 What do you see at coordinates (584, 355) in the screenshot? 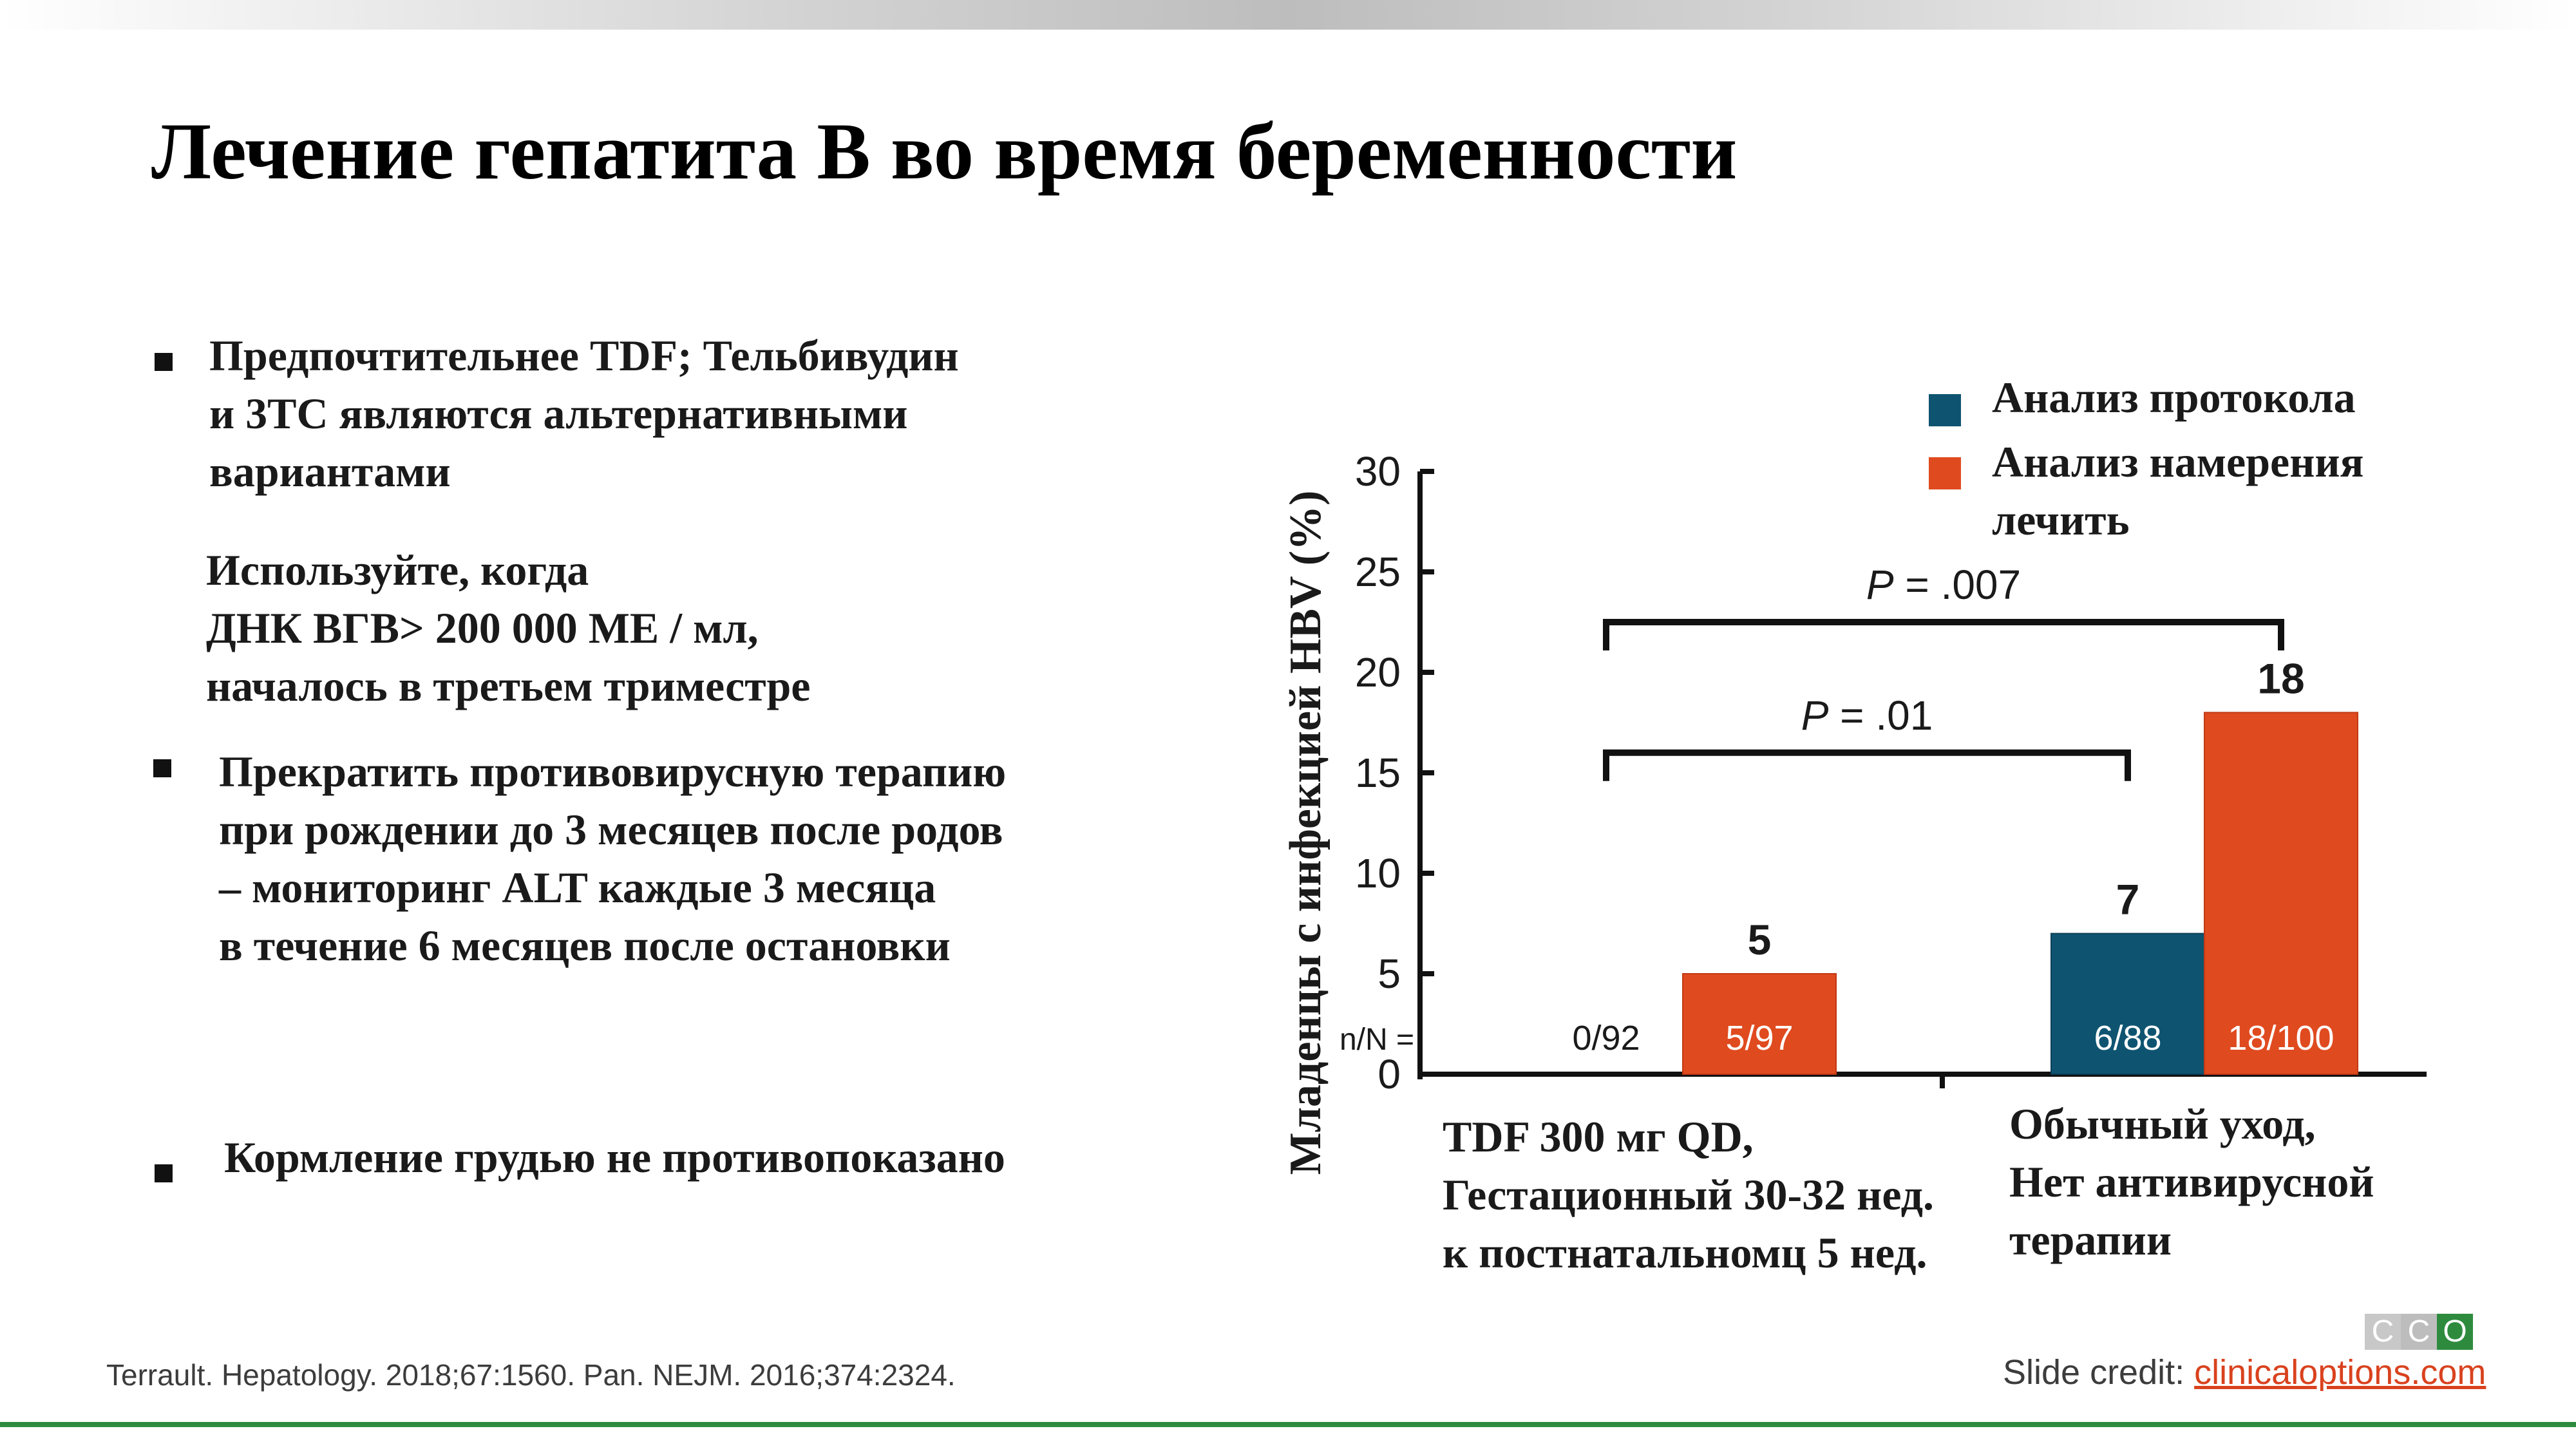
I see `bullet-1-line-1: Предпочтительнее TDF; Тельбивудин` at bounding box center [584, 355].